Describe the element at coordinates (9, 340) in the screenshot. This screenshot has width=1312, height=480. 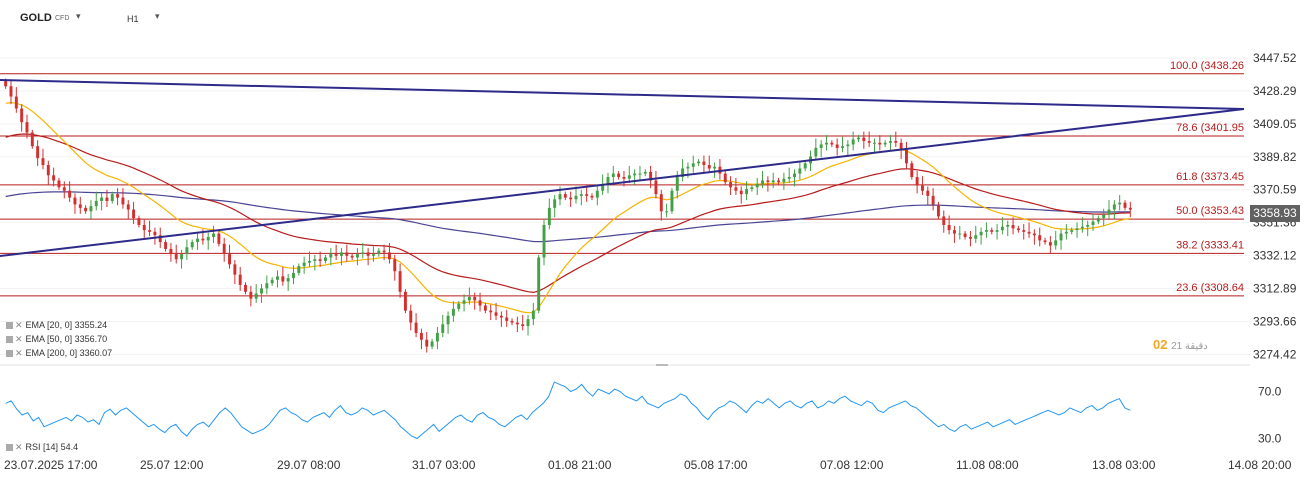
I see `legend-ema50-settings-icon` at that location.